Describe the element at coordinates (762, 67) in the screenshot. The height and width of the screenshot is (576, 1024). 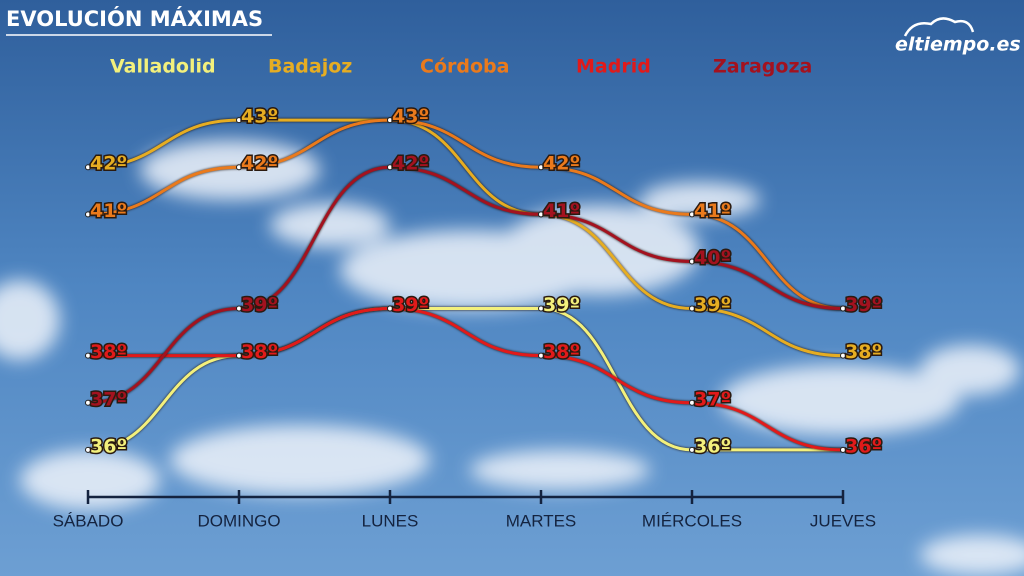
I see `legend-entry: Zaragoza` at that location.